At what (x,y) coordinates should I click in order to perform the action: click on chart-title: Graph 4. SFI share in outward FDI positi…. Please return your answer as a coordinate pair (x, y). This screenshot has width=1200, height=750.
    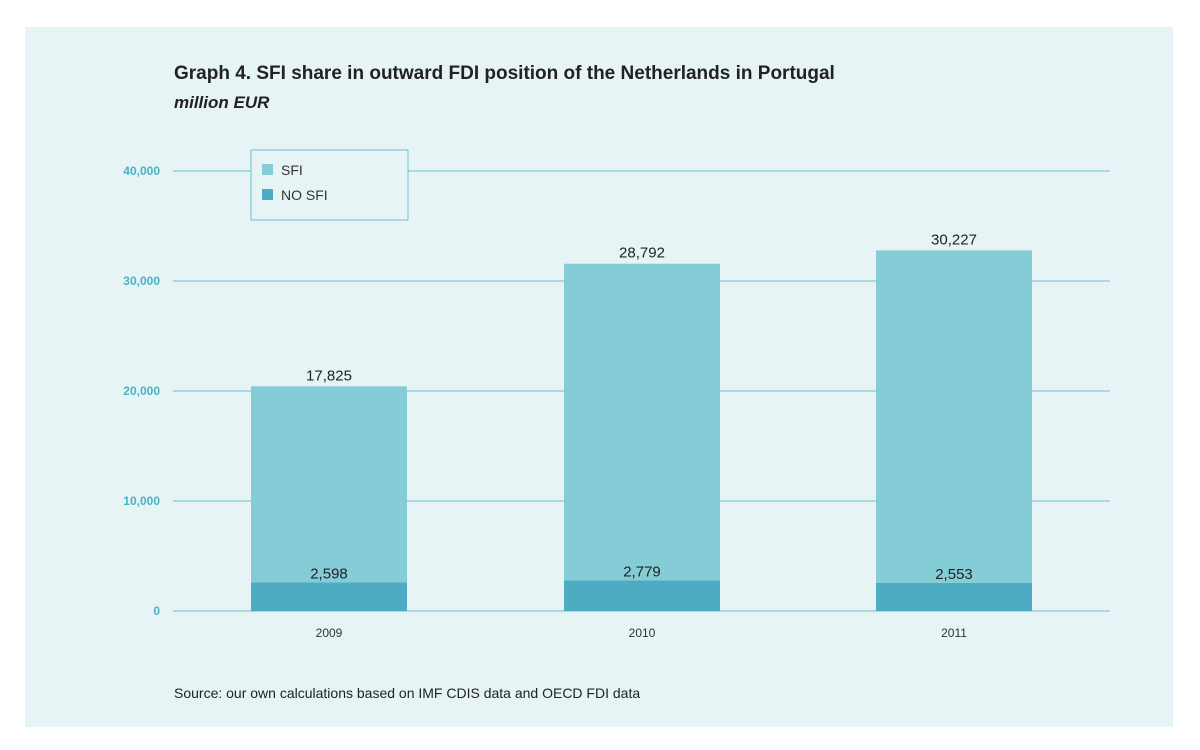
    Looking at the image, I should click on (504, 73).